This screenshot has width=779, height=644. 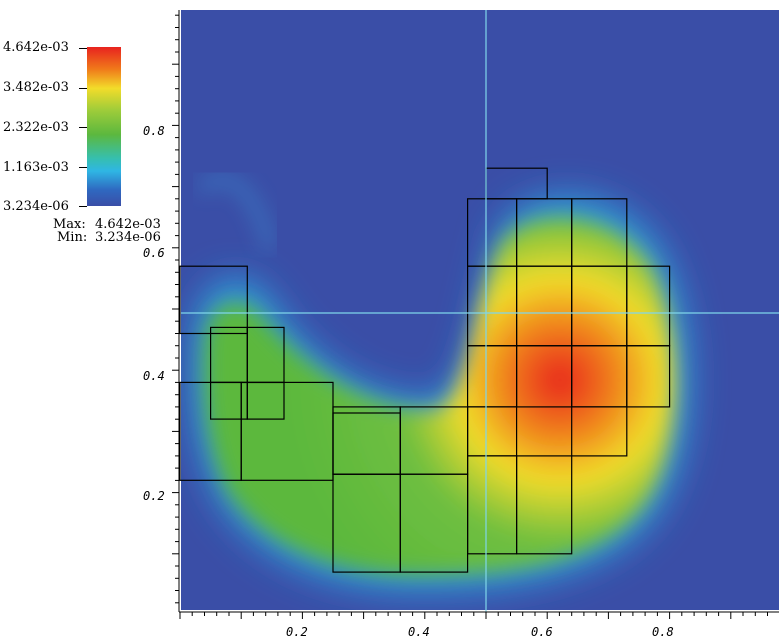 I want to click on legend-tick-label: 3.234e-06, so click(x=36, y=206).